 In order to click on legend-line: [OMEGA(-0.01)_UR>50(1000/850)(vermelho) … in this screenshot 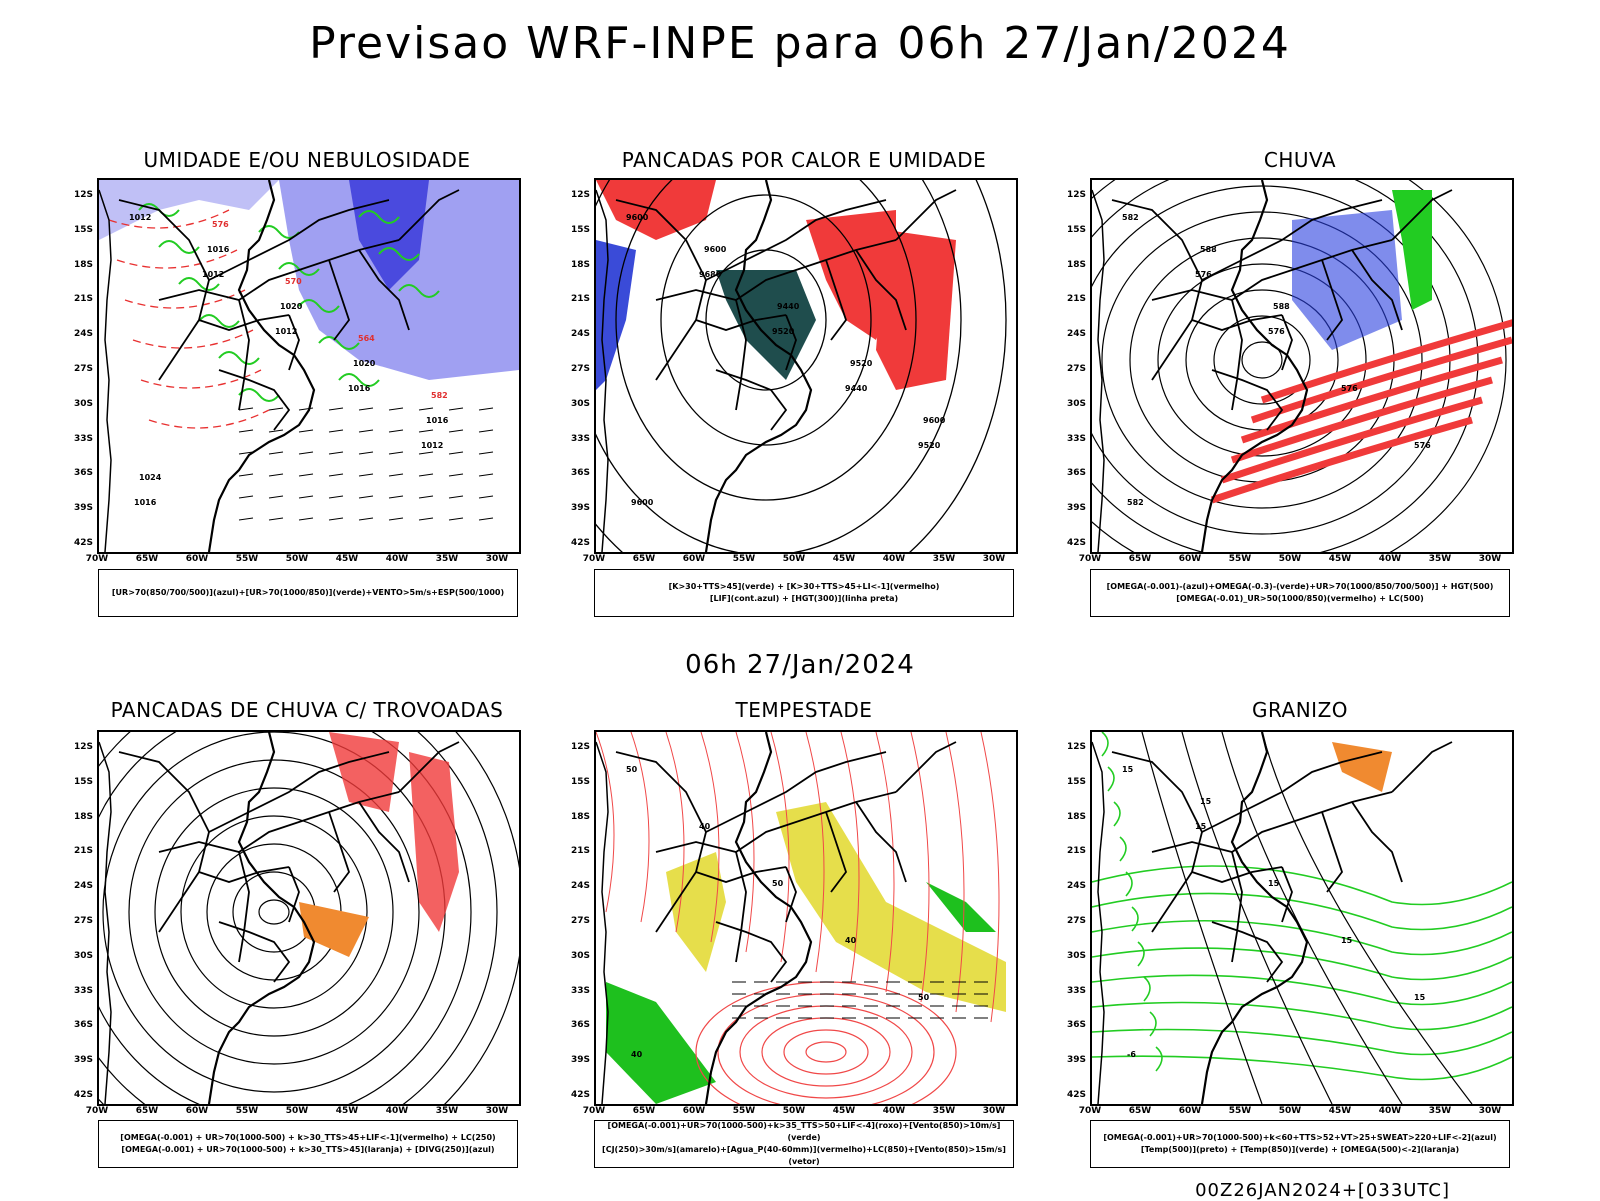, I will do `click(1300, 598)`.